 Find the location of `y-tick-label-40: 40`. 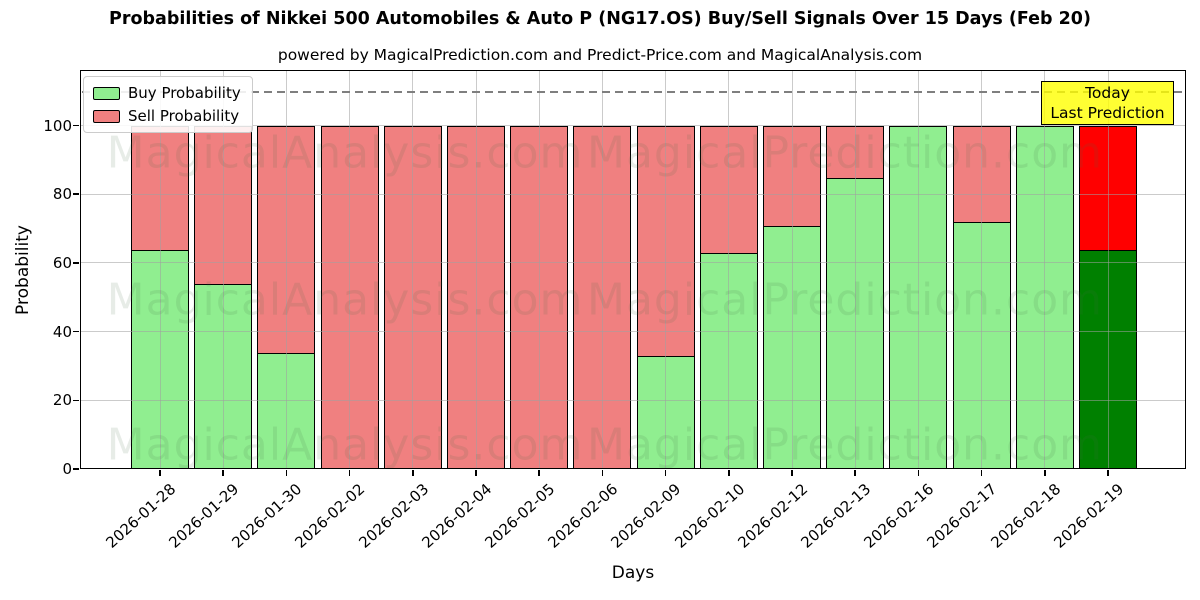

y-tick-label-40: 40 is located at coordinates (62, 331).